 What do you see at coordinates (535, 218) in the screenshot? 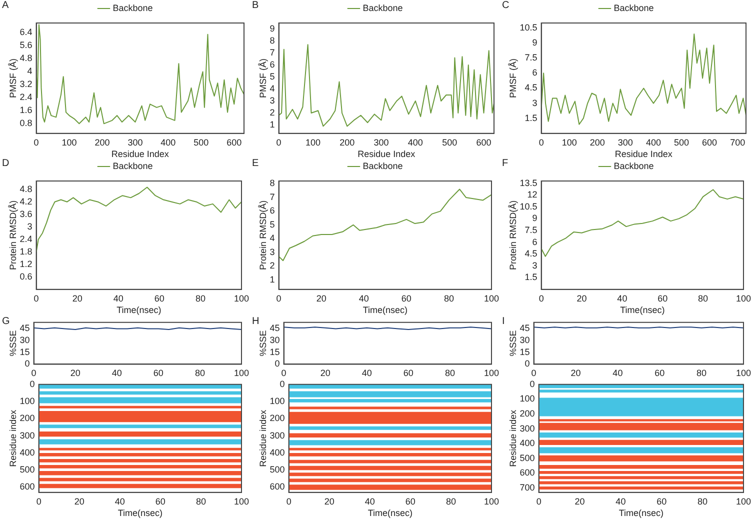
I see `y-tick-label: 9` at bounding box center [535, 218].